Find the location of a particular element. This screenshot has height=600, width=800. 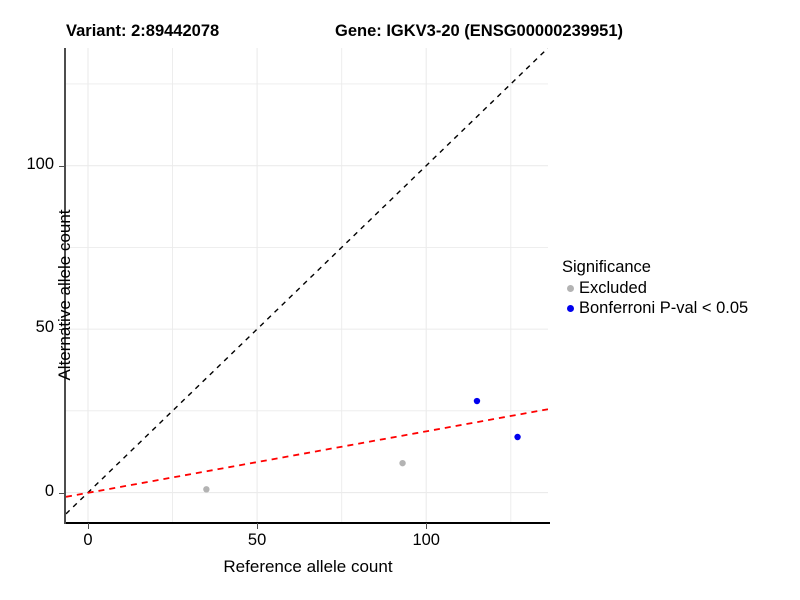

legend-item: Bonferroni P-val < 0.05 is located at coordinates (681, 308).